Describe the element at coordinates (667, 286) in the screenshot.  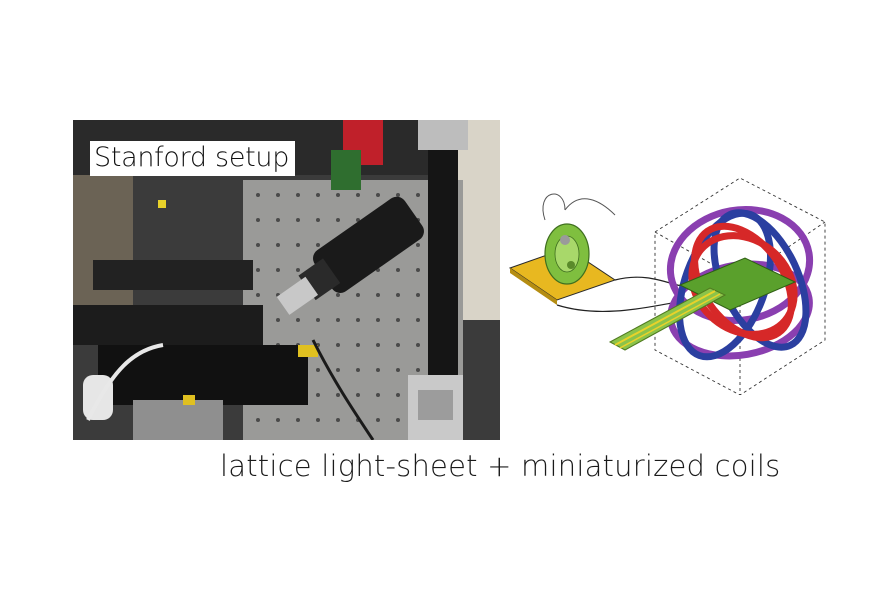
I see `coil-cube-schematic-icon` at that location.